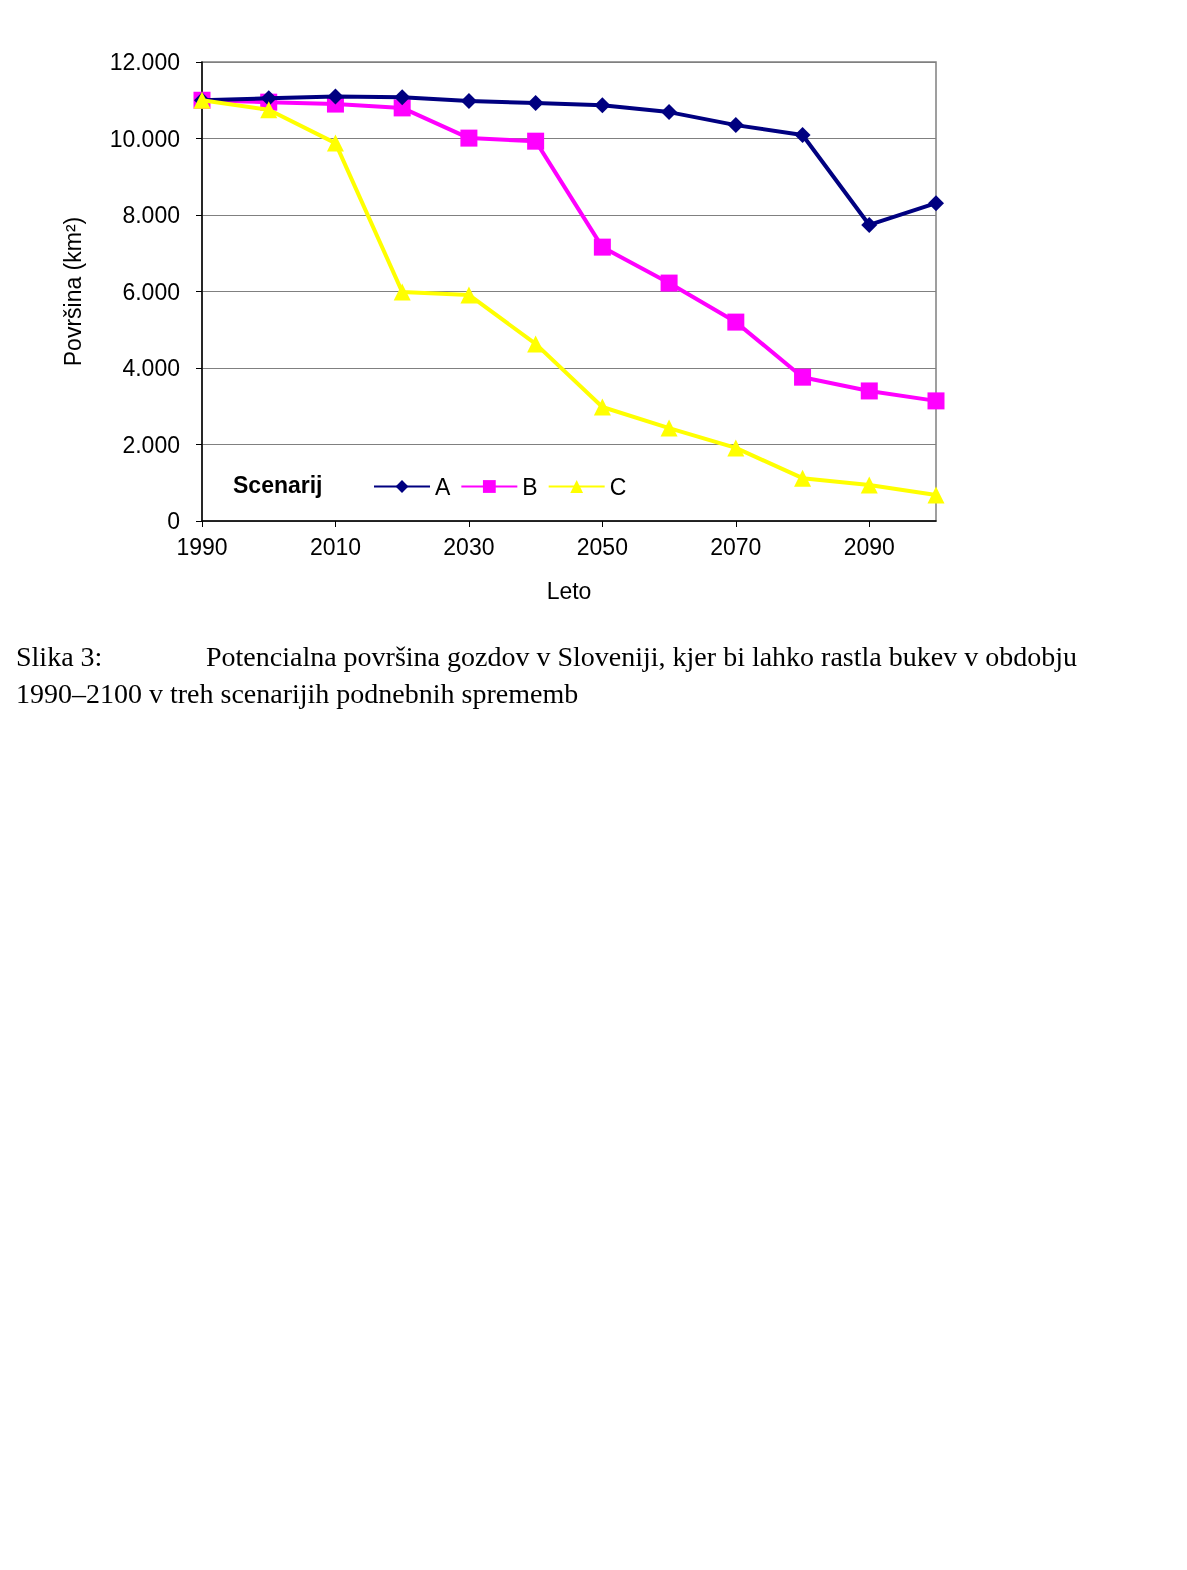  Describe the element at coordinates (173, 521) in the screenshot. I see `y-tick-label: 0` at that location.